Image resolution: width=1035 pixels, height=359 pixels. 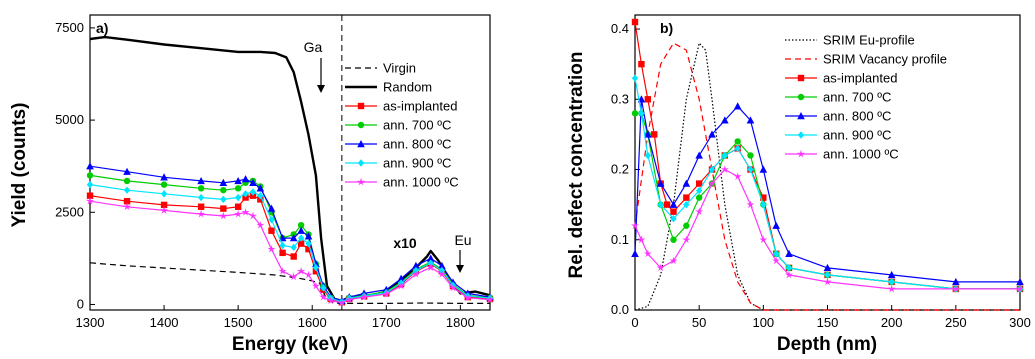 What do you see at coordinates (869, 40) in the screenshot?
I see `legend-label: SRIM Eu-profile` at bounding box center [869, 40].